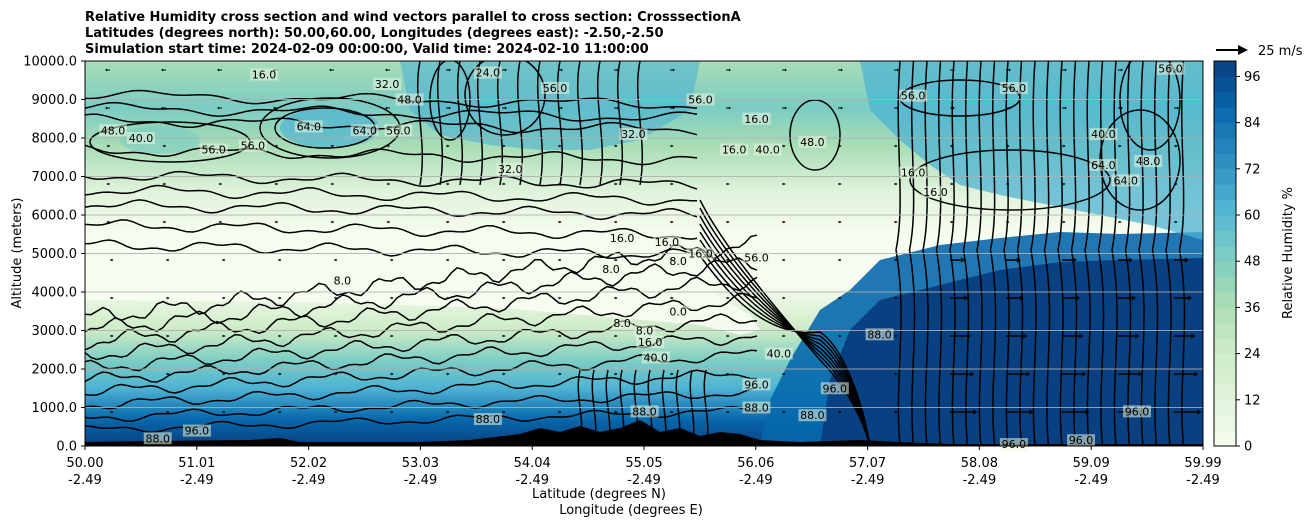 Image resolution: width=1304 pixels, height=526 pixels. Describe the element at coordinates (488, 73) in the screenshot. I see `contour-label: 24.0` at that location.